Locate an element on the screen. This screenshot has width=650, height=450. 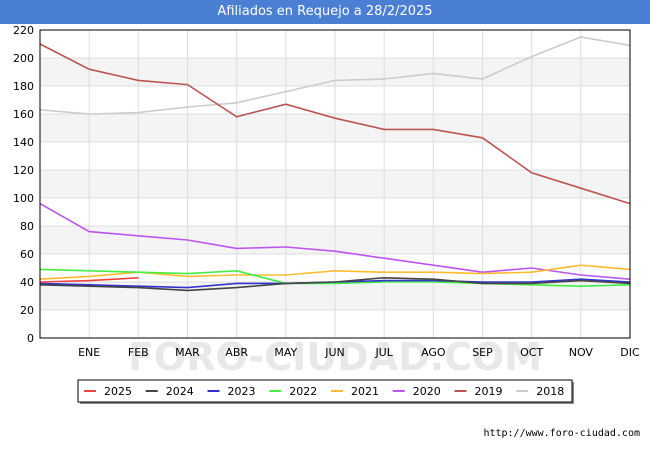
legend-label-2023: 2023 is located at coordinates (242, 391).